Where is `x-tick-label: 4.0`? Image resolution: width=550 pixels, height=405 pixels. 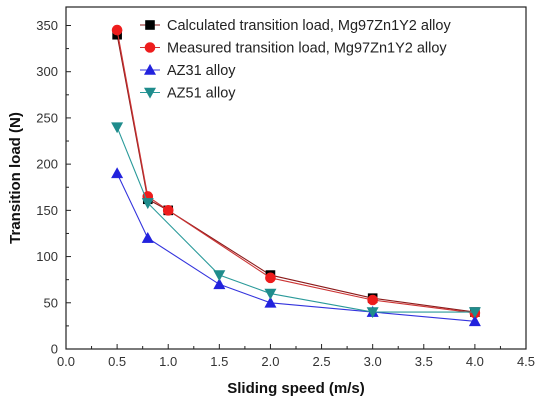 x-tick-label: 4.0 is located at coordinates (475, 361).